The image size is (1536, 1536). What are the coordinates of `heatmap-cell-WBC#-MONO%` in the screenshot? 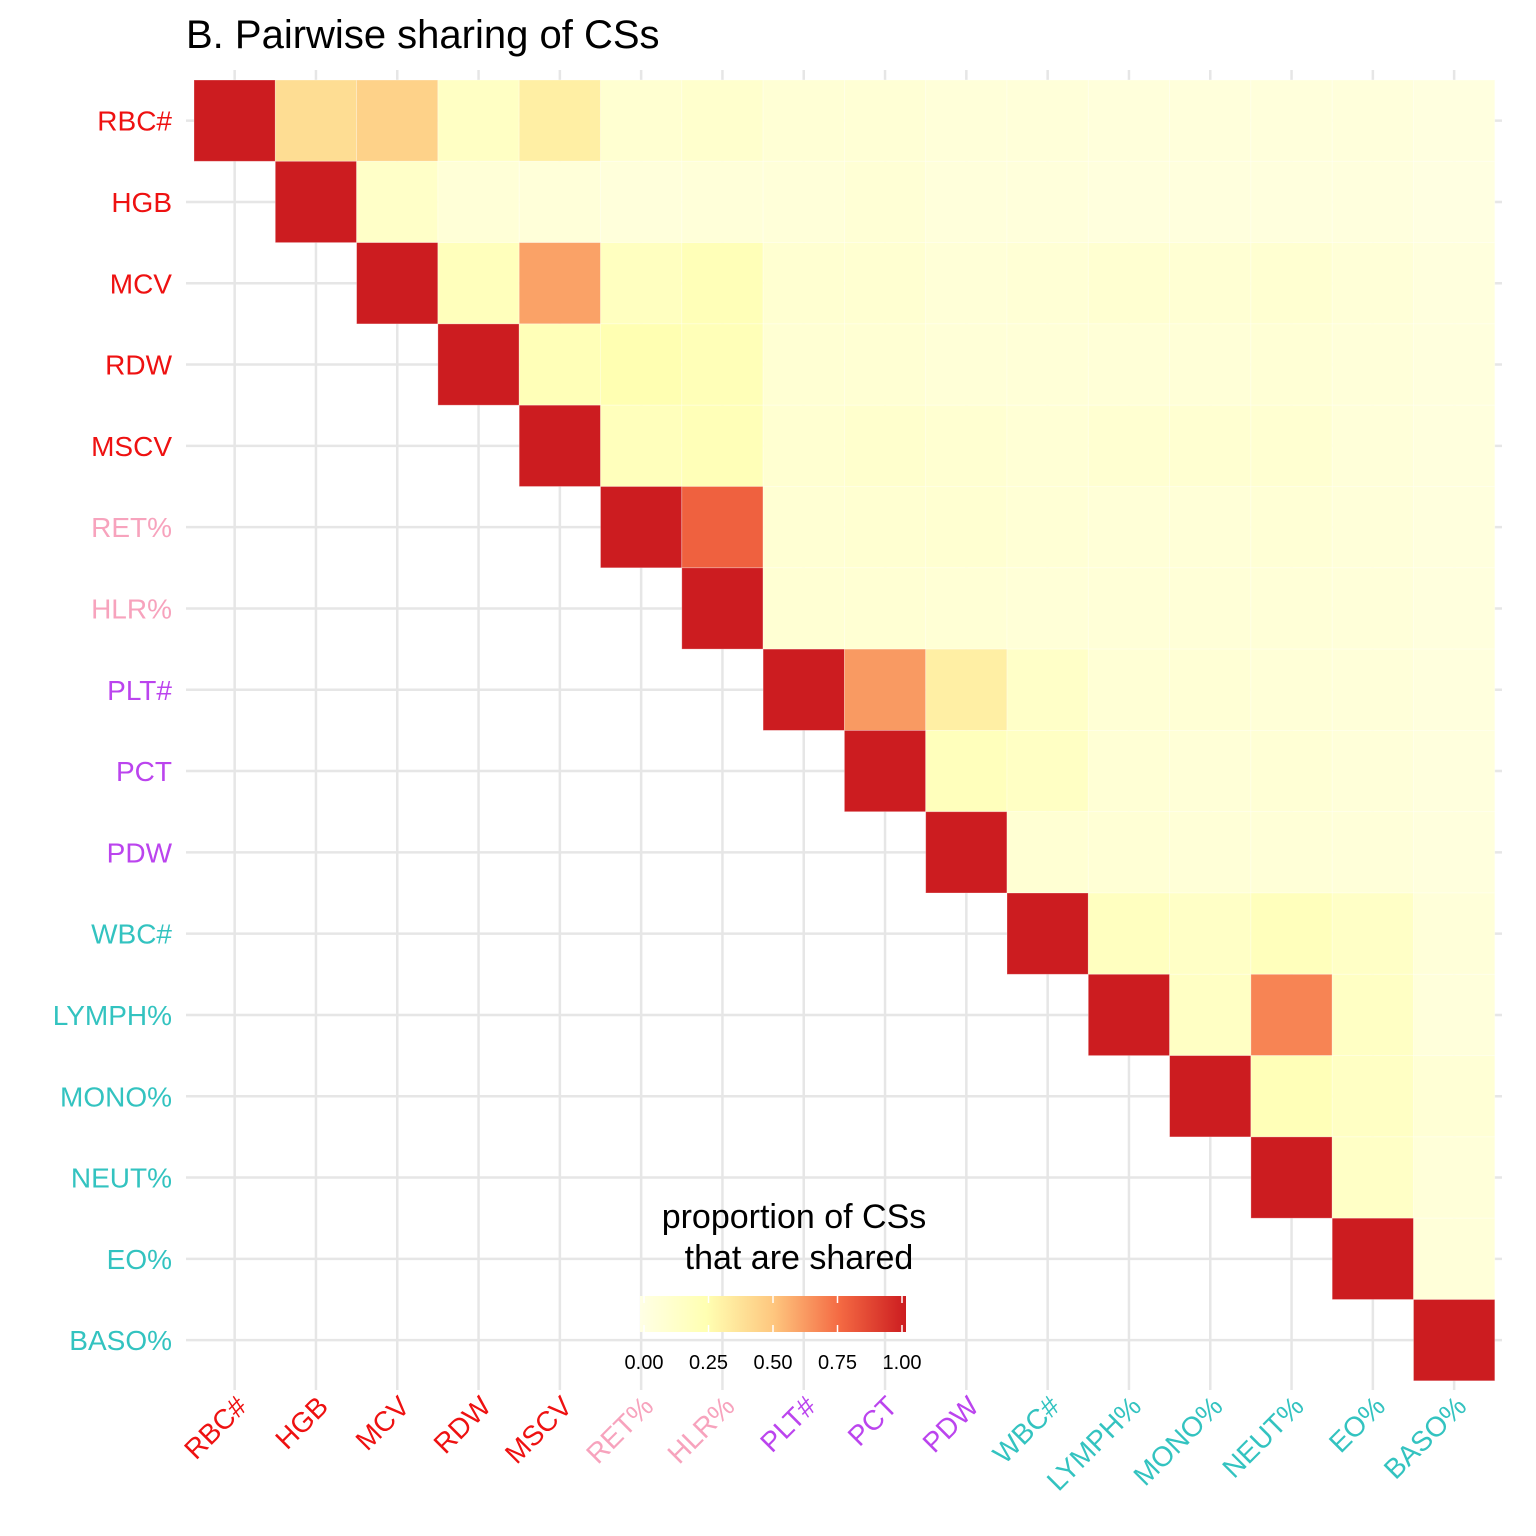 It's located at (1210, 933).